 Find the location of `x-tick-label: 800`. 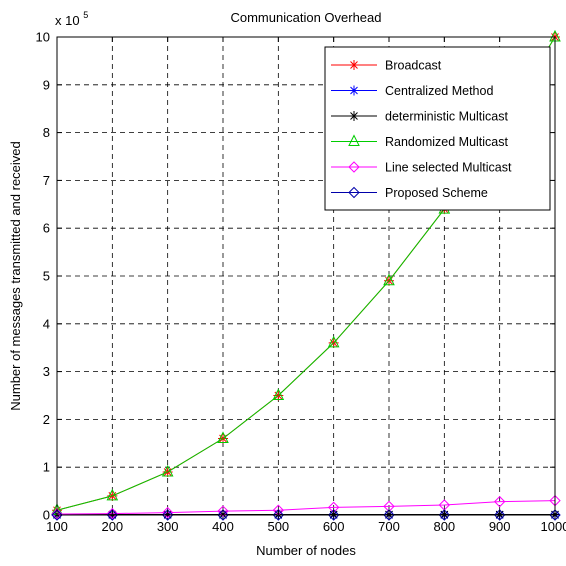

x-tick-label: 800 is located at coordinates (444, 526).